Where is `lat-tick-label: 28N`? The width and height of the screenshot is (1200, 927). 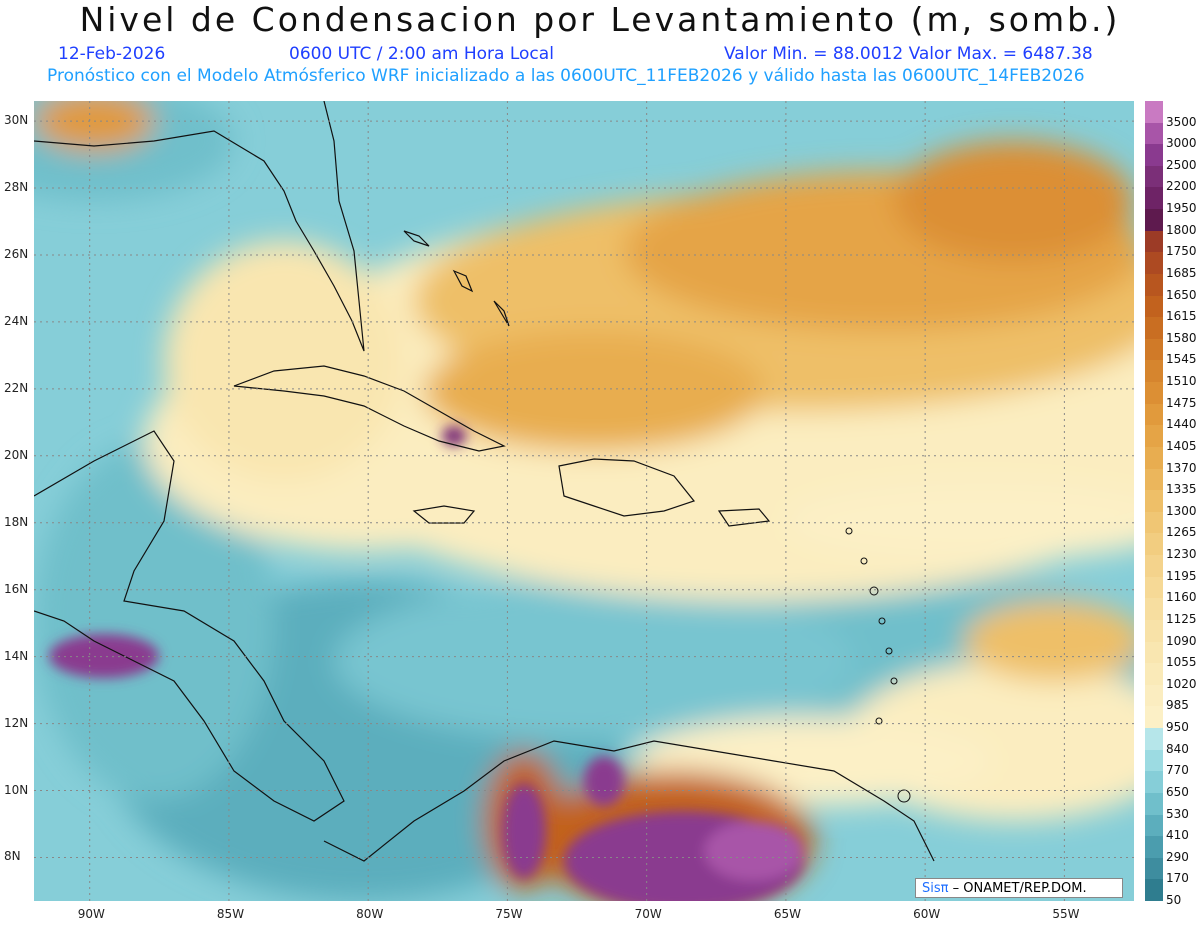 lat-tick-label: 28N is located at coordinates (16, 187).